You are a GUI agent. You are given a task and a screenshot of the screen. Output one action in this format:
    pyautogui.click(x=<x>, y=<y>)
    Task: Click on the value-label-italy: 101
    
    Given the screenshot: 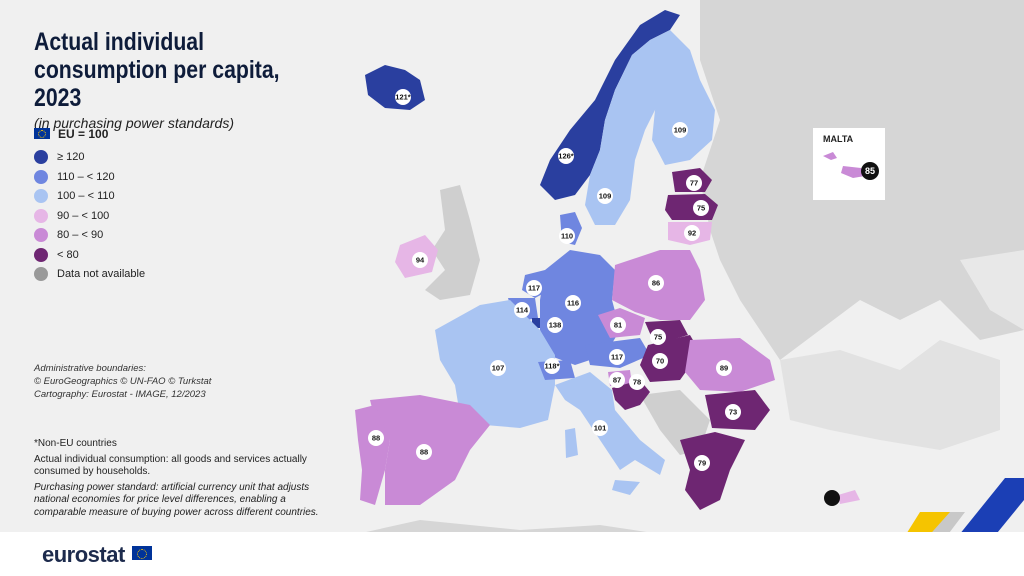 What is the action you would take?
    pyautogui.click(x=600, y=428)
    